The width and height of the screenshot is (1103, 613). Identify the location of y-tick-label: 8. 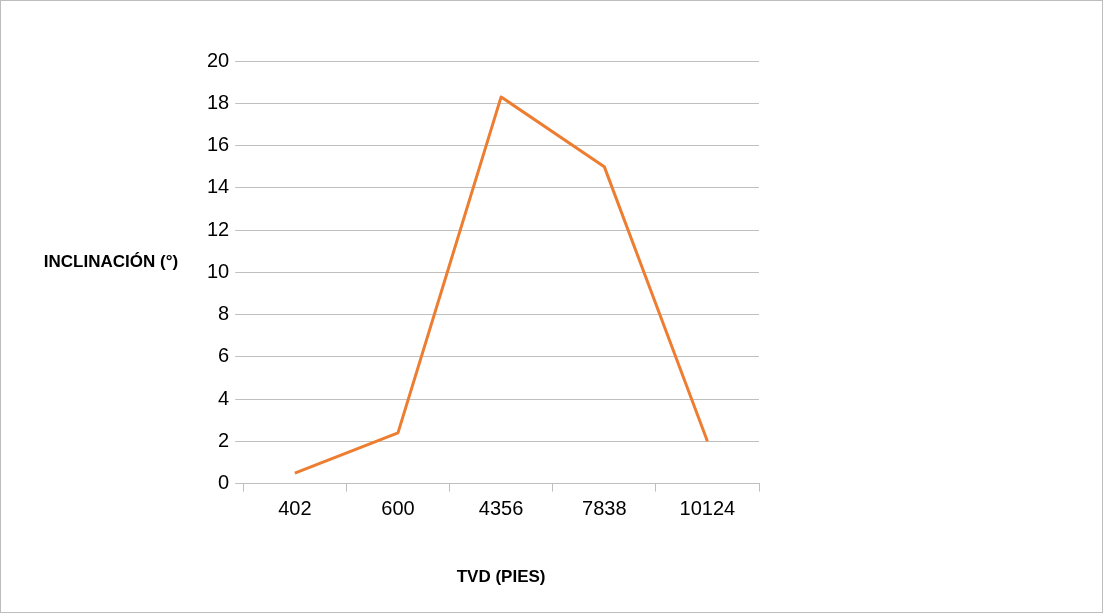
(224, 313).